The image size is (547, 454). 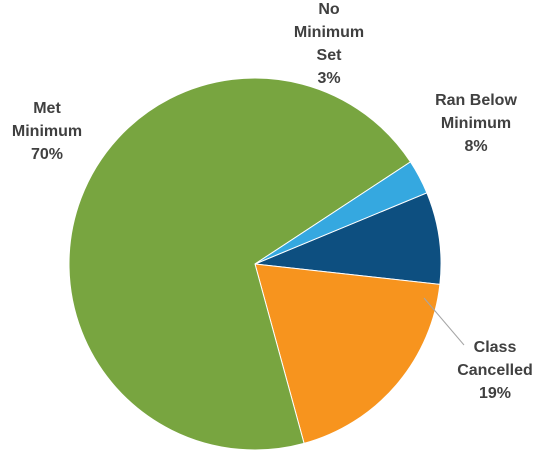 What do you see at coordinates (348, 238) in the screenshot?
I see `pie-slice-ran-below-minimum` at bounding box center [348, 238].